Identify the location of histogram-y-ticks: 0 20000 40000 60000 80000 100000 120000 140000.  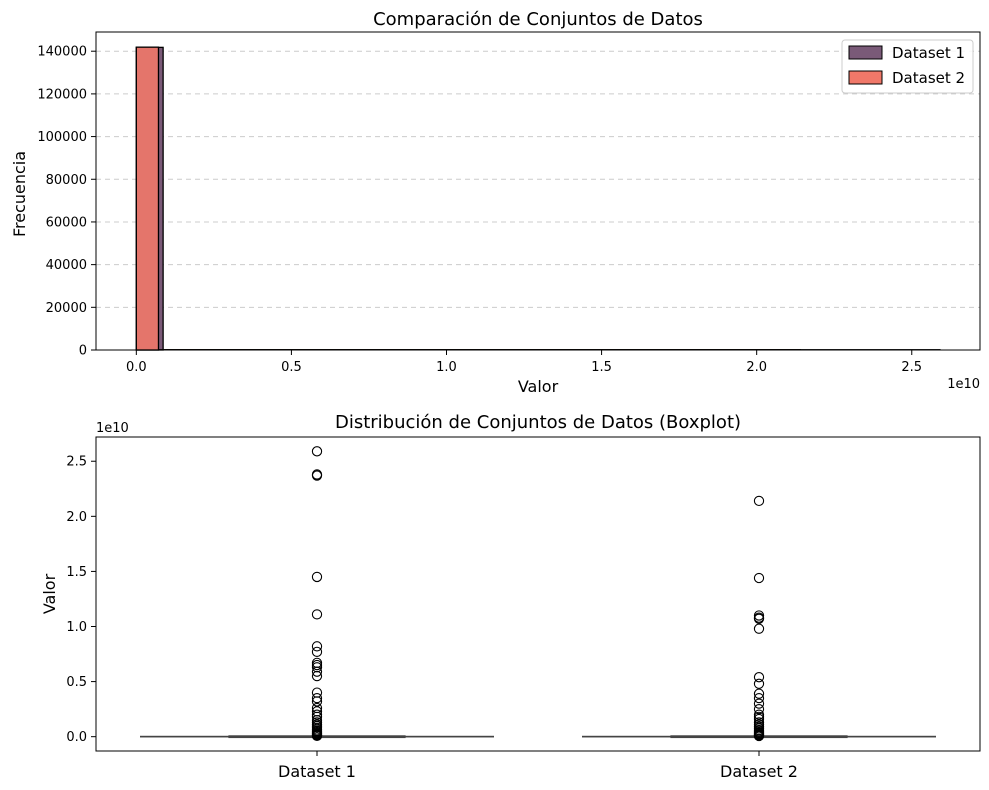
(66, 202).